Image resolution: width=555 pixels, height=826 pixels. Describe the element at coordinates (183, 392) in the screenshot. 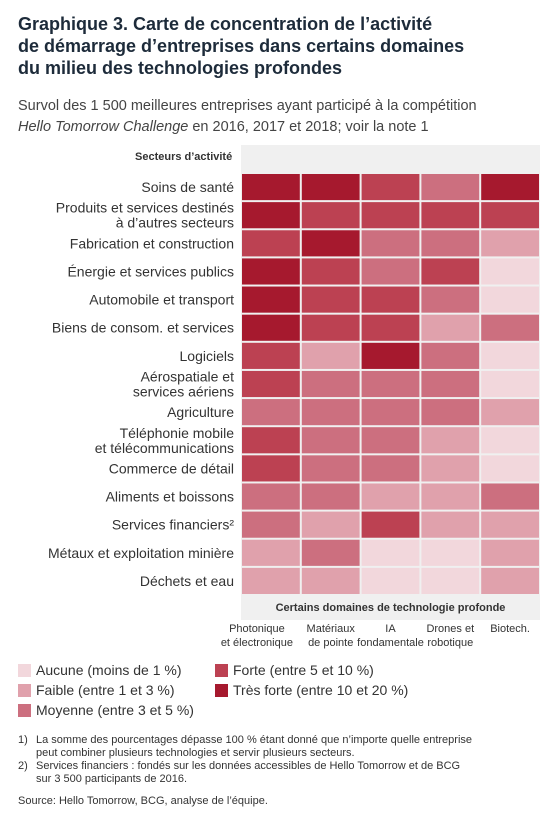

I see `row-label: services aériens` at that location.